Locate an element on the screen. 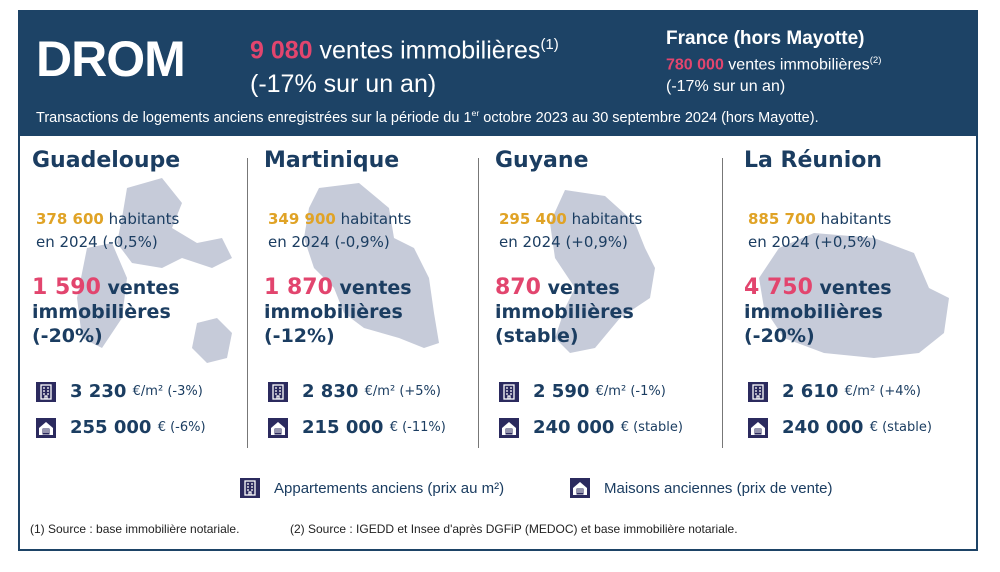 The height and width of the screenshot is (572, 1000). apartment-price: 3 230 €/m² (-3%) is located at coordinates (119, 391).